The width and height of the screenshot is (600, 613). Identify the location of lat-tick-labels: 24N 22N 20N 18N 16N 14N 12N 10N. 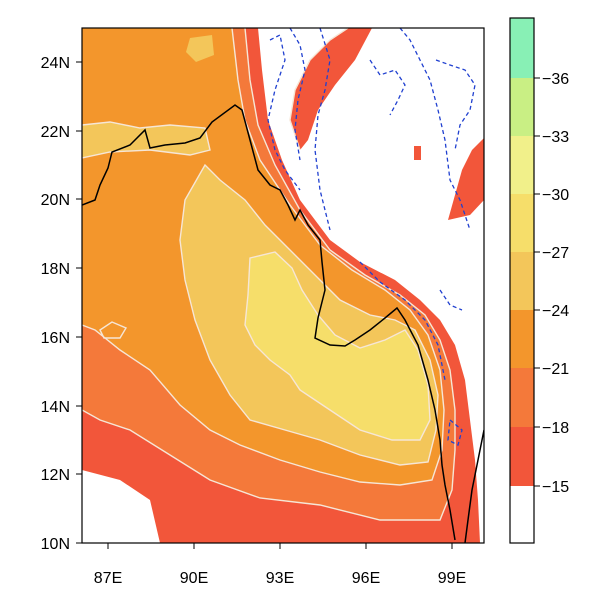
(55, 304).